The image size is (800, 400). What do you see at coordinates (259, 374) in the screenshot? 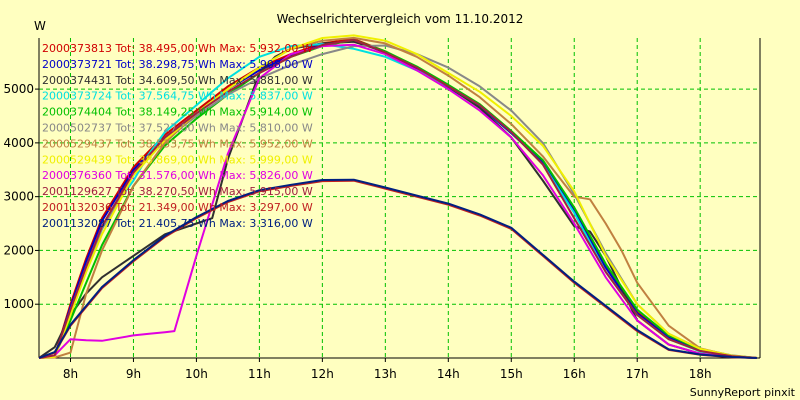
I see `x-tick-label: 11h` at bounding box center [259, 374].